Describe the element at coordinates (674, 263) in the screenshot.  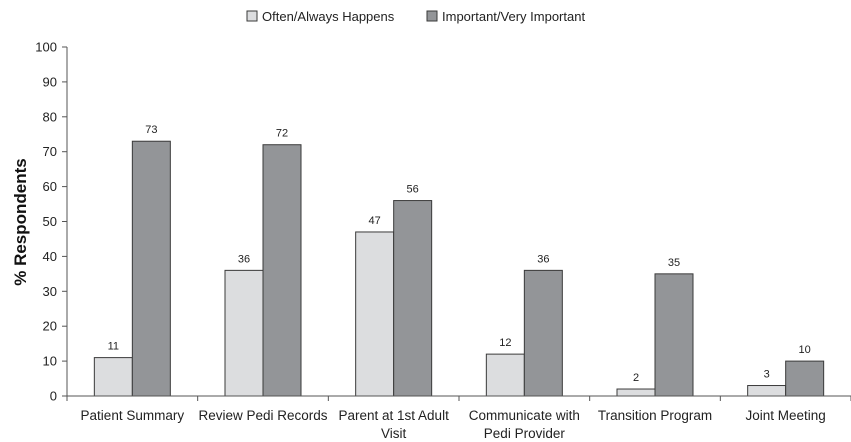
I see `data-label: 35` at that location.